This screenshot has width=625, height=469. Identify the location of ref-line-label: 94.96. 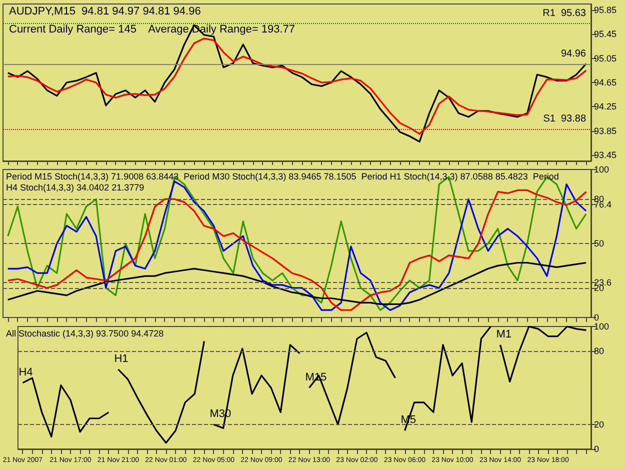
(573, 54).